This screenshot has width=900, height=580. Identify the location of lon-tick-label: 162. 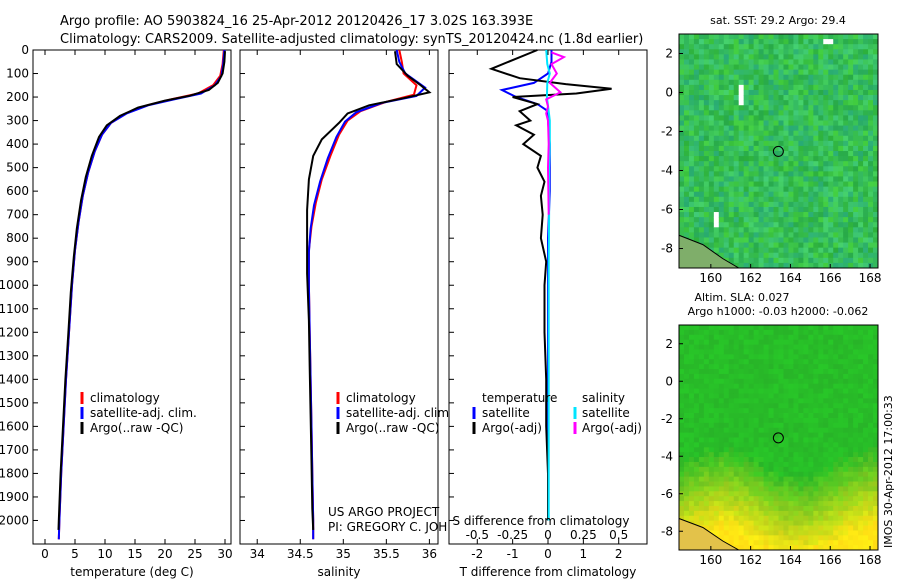
(750, 560).